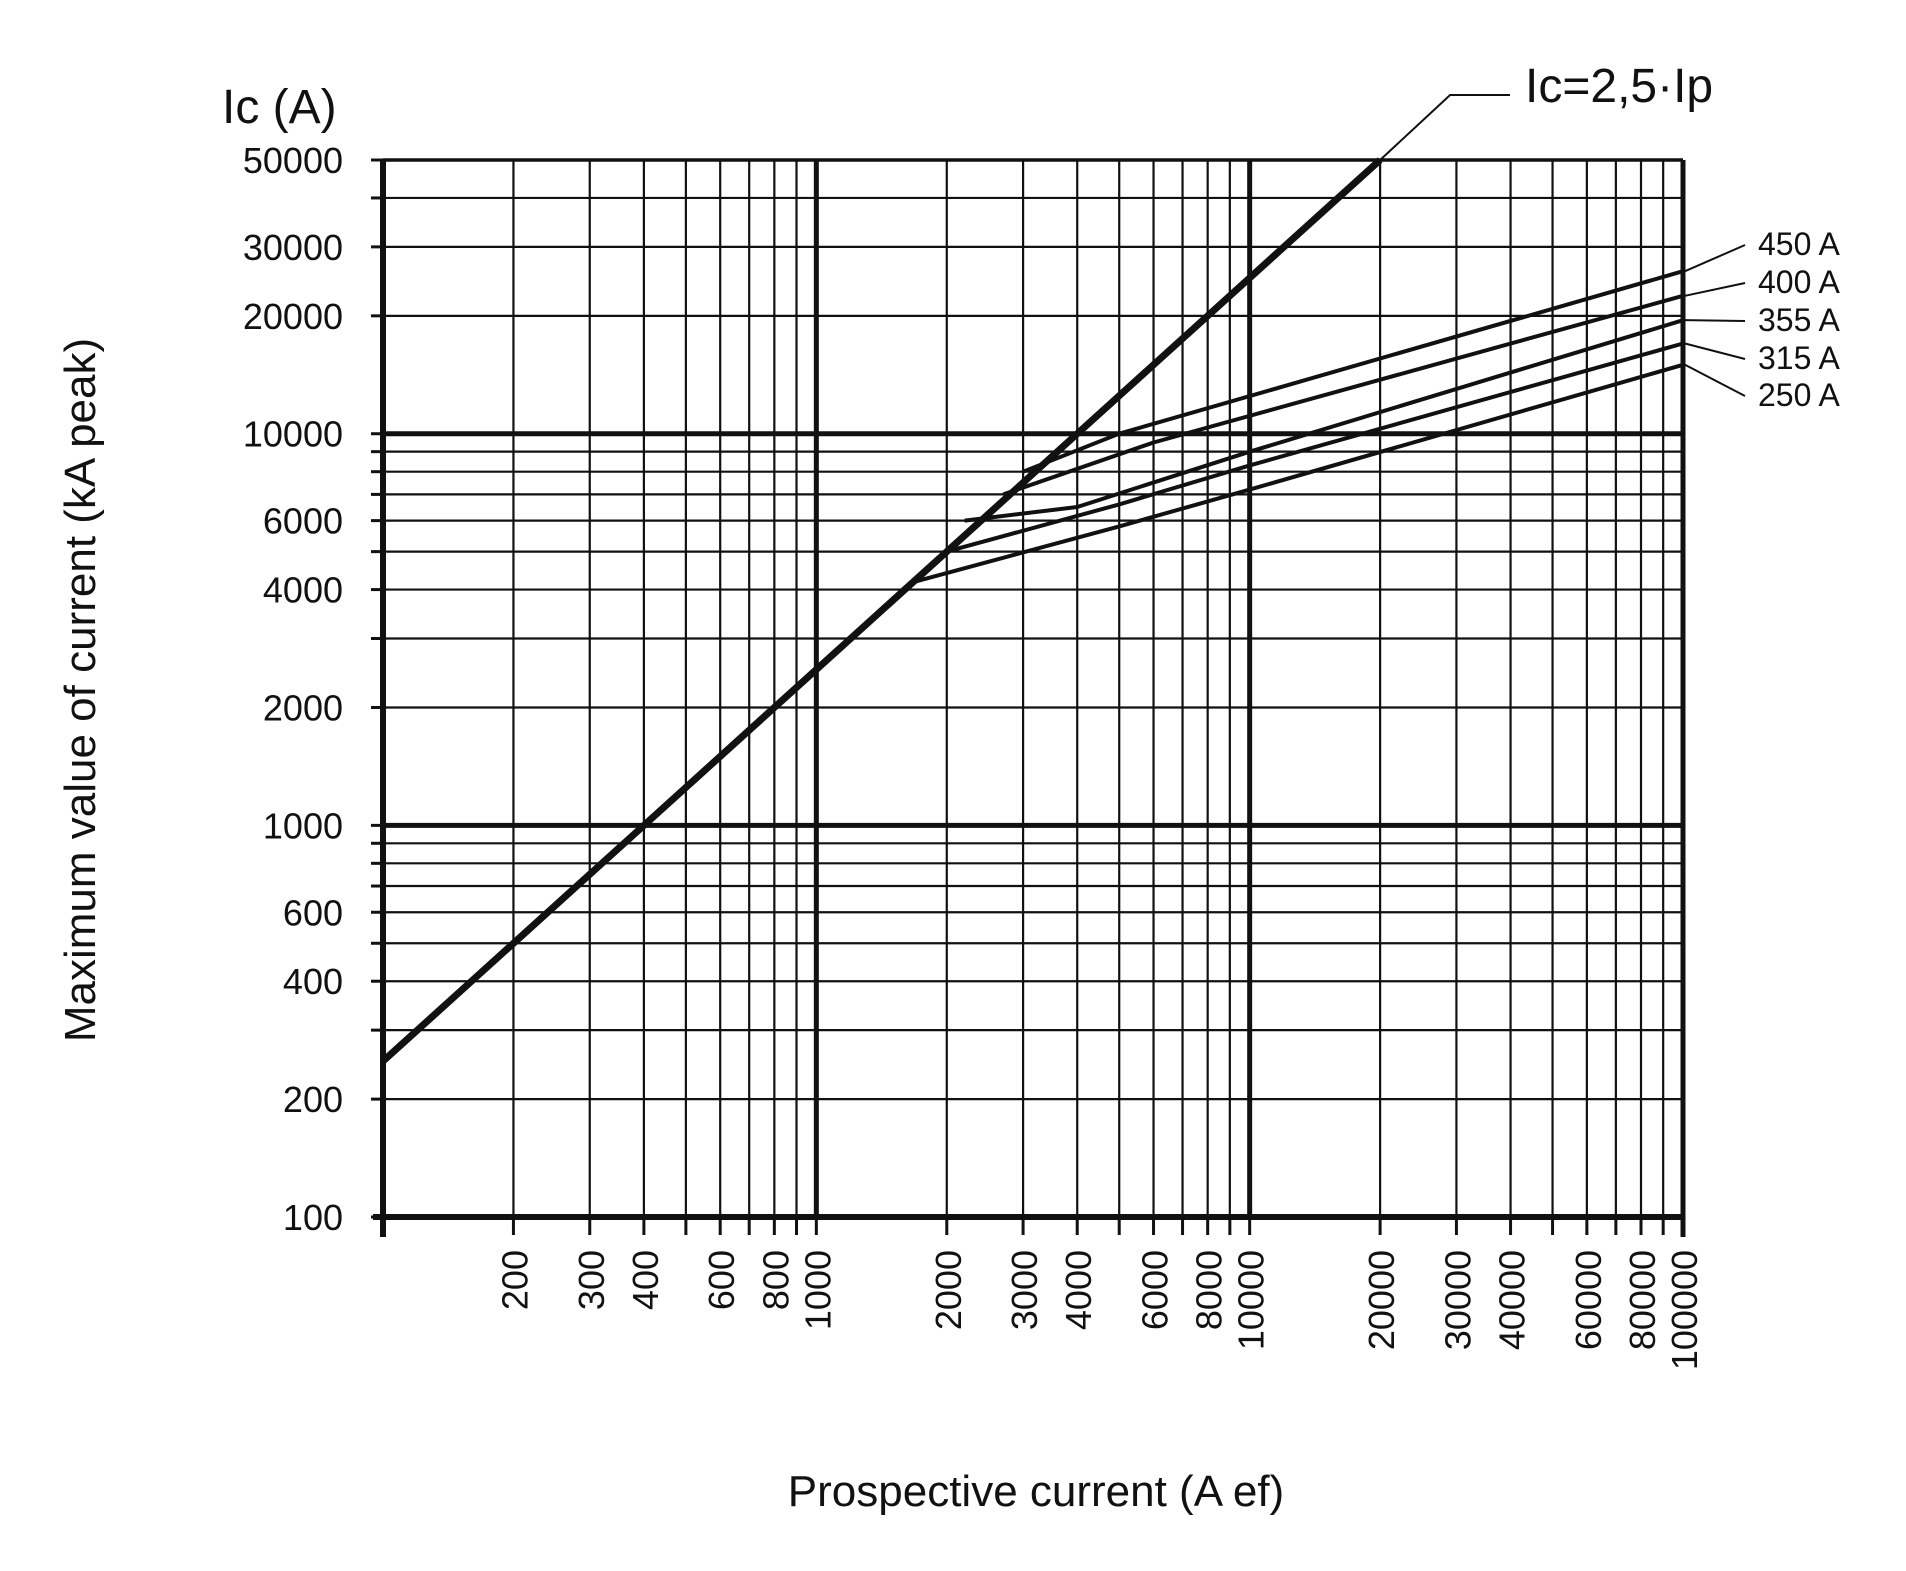 This screenshot has width=1906, height=1571. I want to click on x-axis-title: Prospective current (A ef), so click(1036, 1491).